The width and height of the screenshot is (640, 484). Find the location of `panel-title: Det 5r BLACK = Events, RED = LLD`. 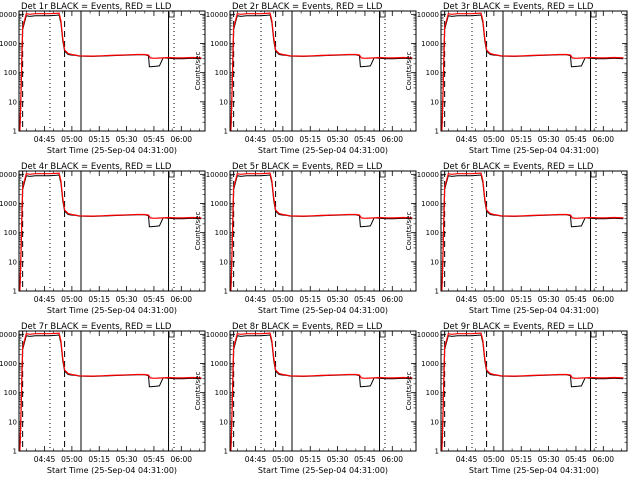

panel-title: Det 5r BLACK = Events, RED = LLD is located at coordinates (307, 167).